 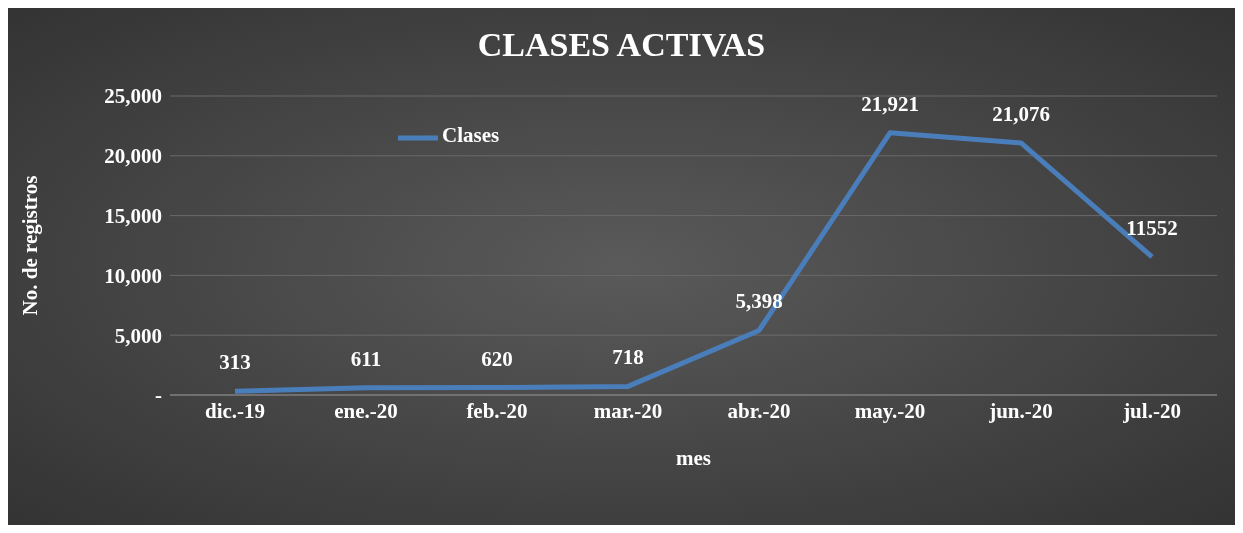 What do you see at coordinates (497, 410) in the screenshot?
I see `x-tick-label: feb.-20` at bounding box center [497, 410].